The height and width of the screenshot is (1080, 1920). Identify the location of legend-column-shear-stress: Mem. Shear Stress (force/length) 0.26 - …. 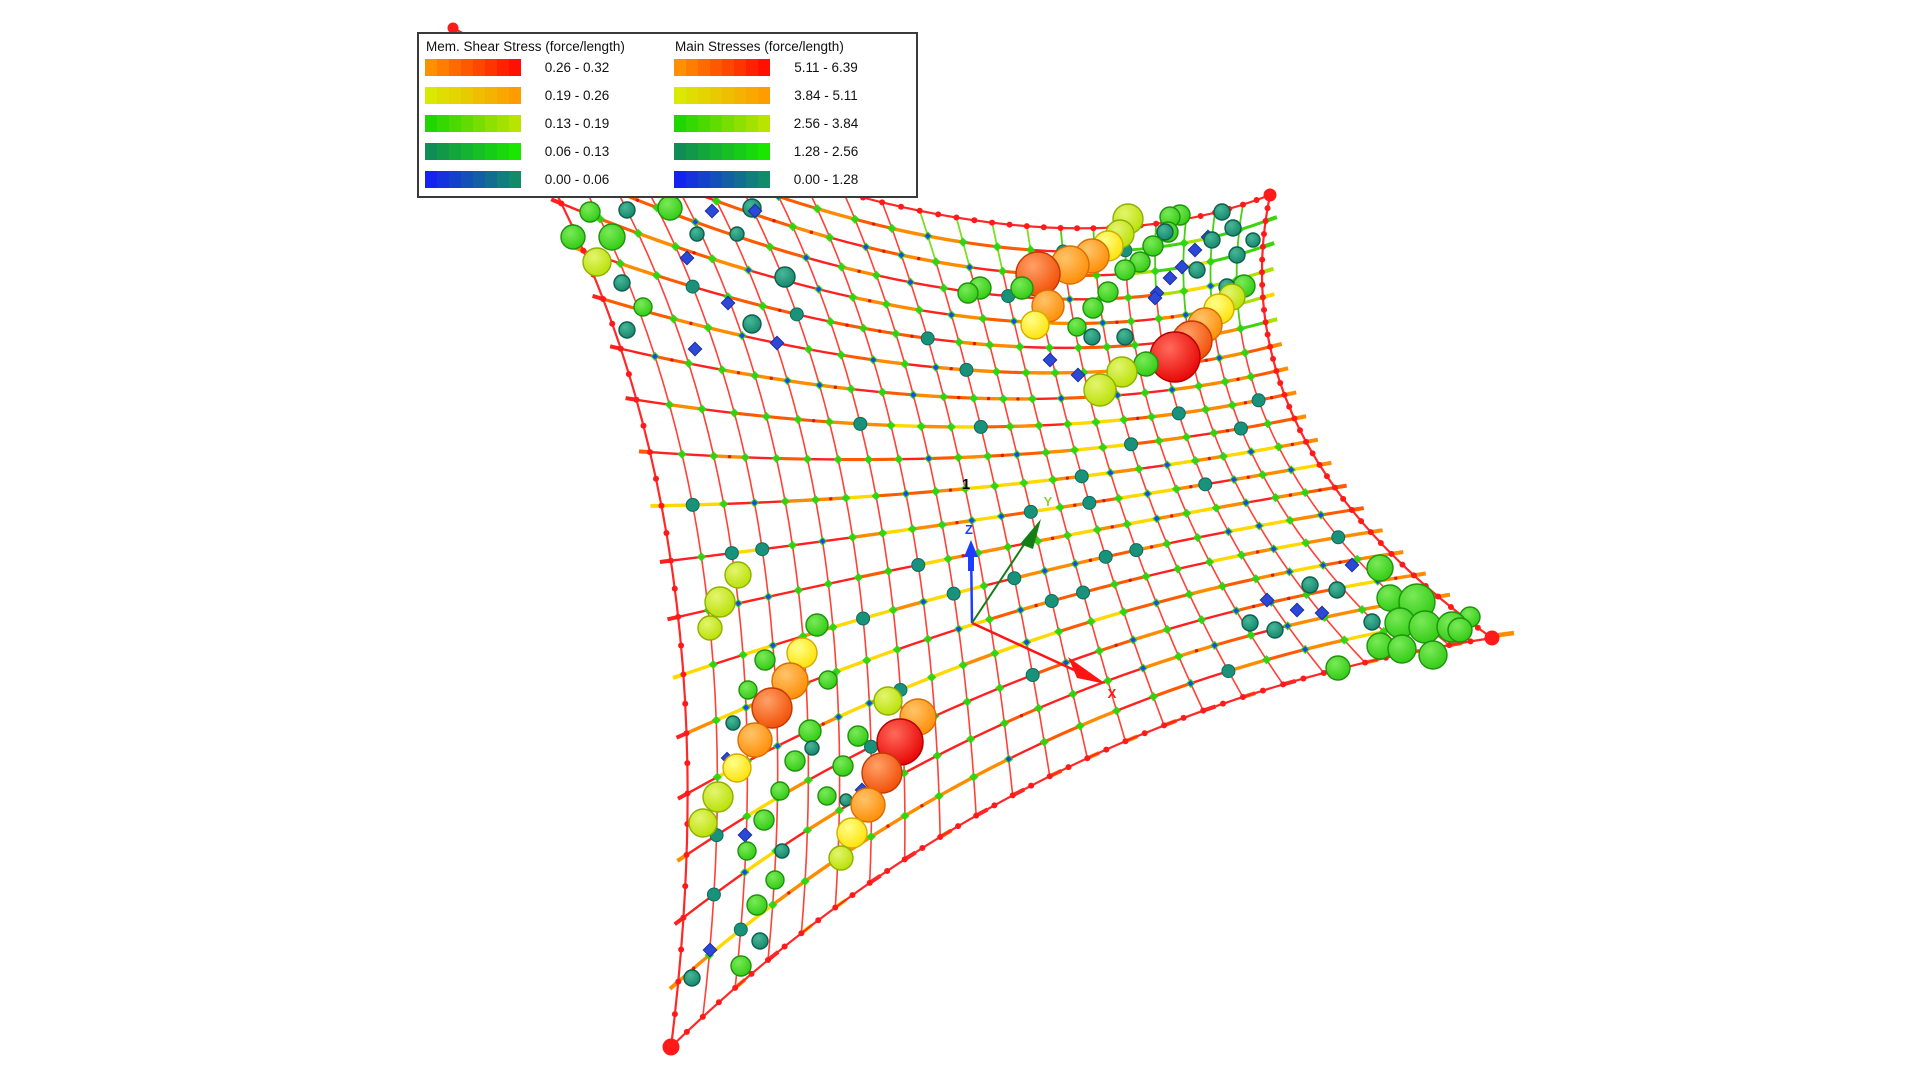
(543, 115).